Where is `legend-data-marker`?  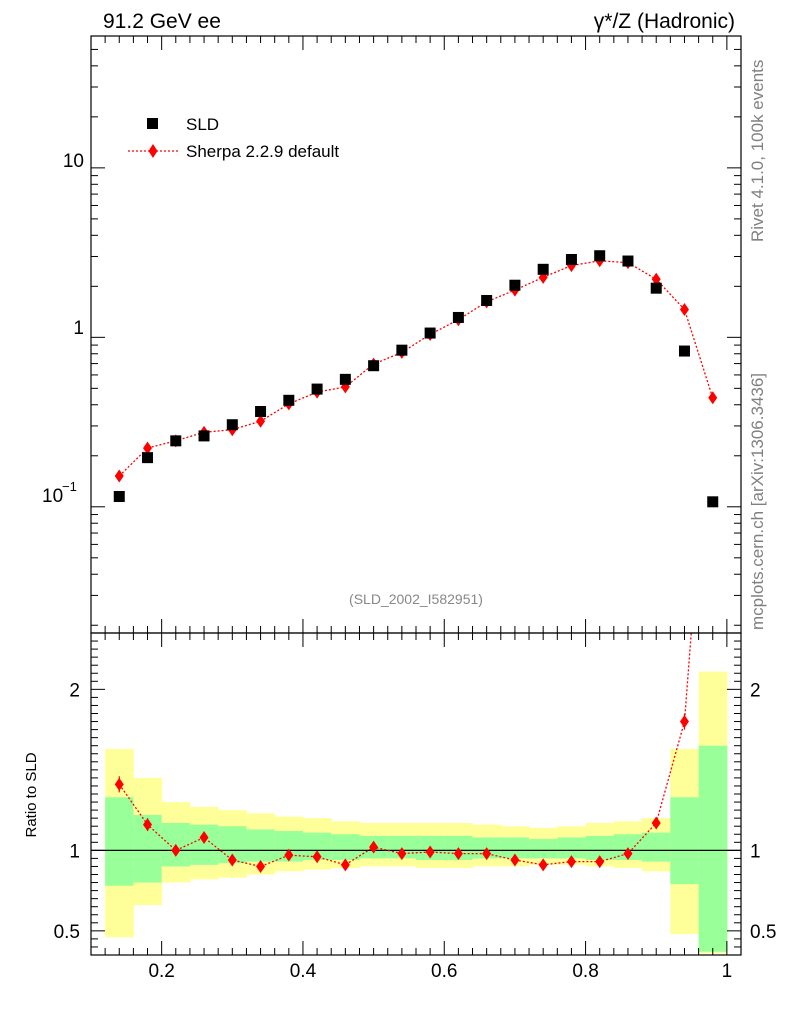
legend-data-marker is located at coordinates (152, 123).